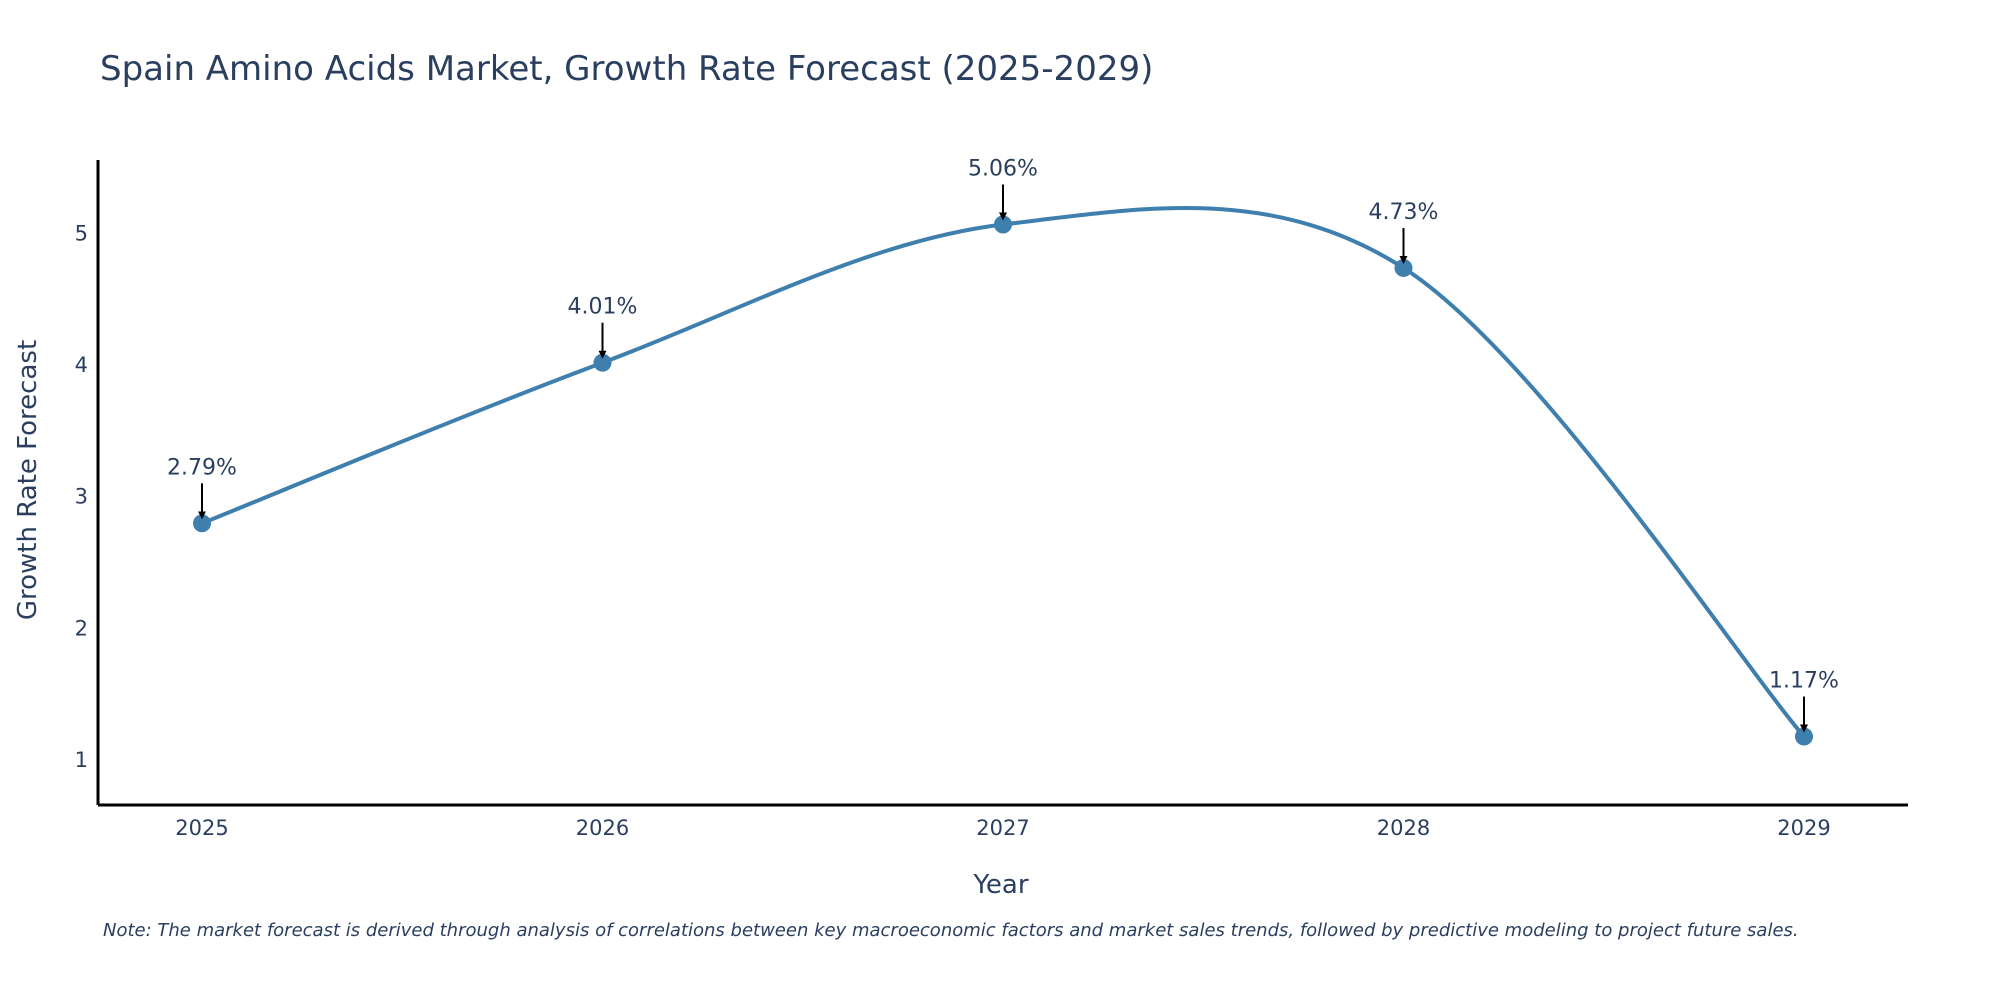 Image resolution: width=2000 pixels, height=1004 pixels. What do you see at coordinates (603, 307) in the screenshot?
I see `data-label: 4.01%` at bounding box center [603, 307].